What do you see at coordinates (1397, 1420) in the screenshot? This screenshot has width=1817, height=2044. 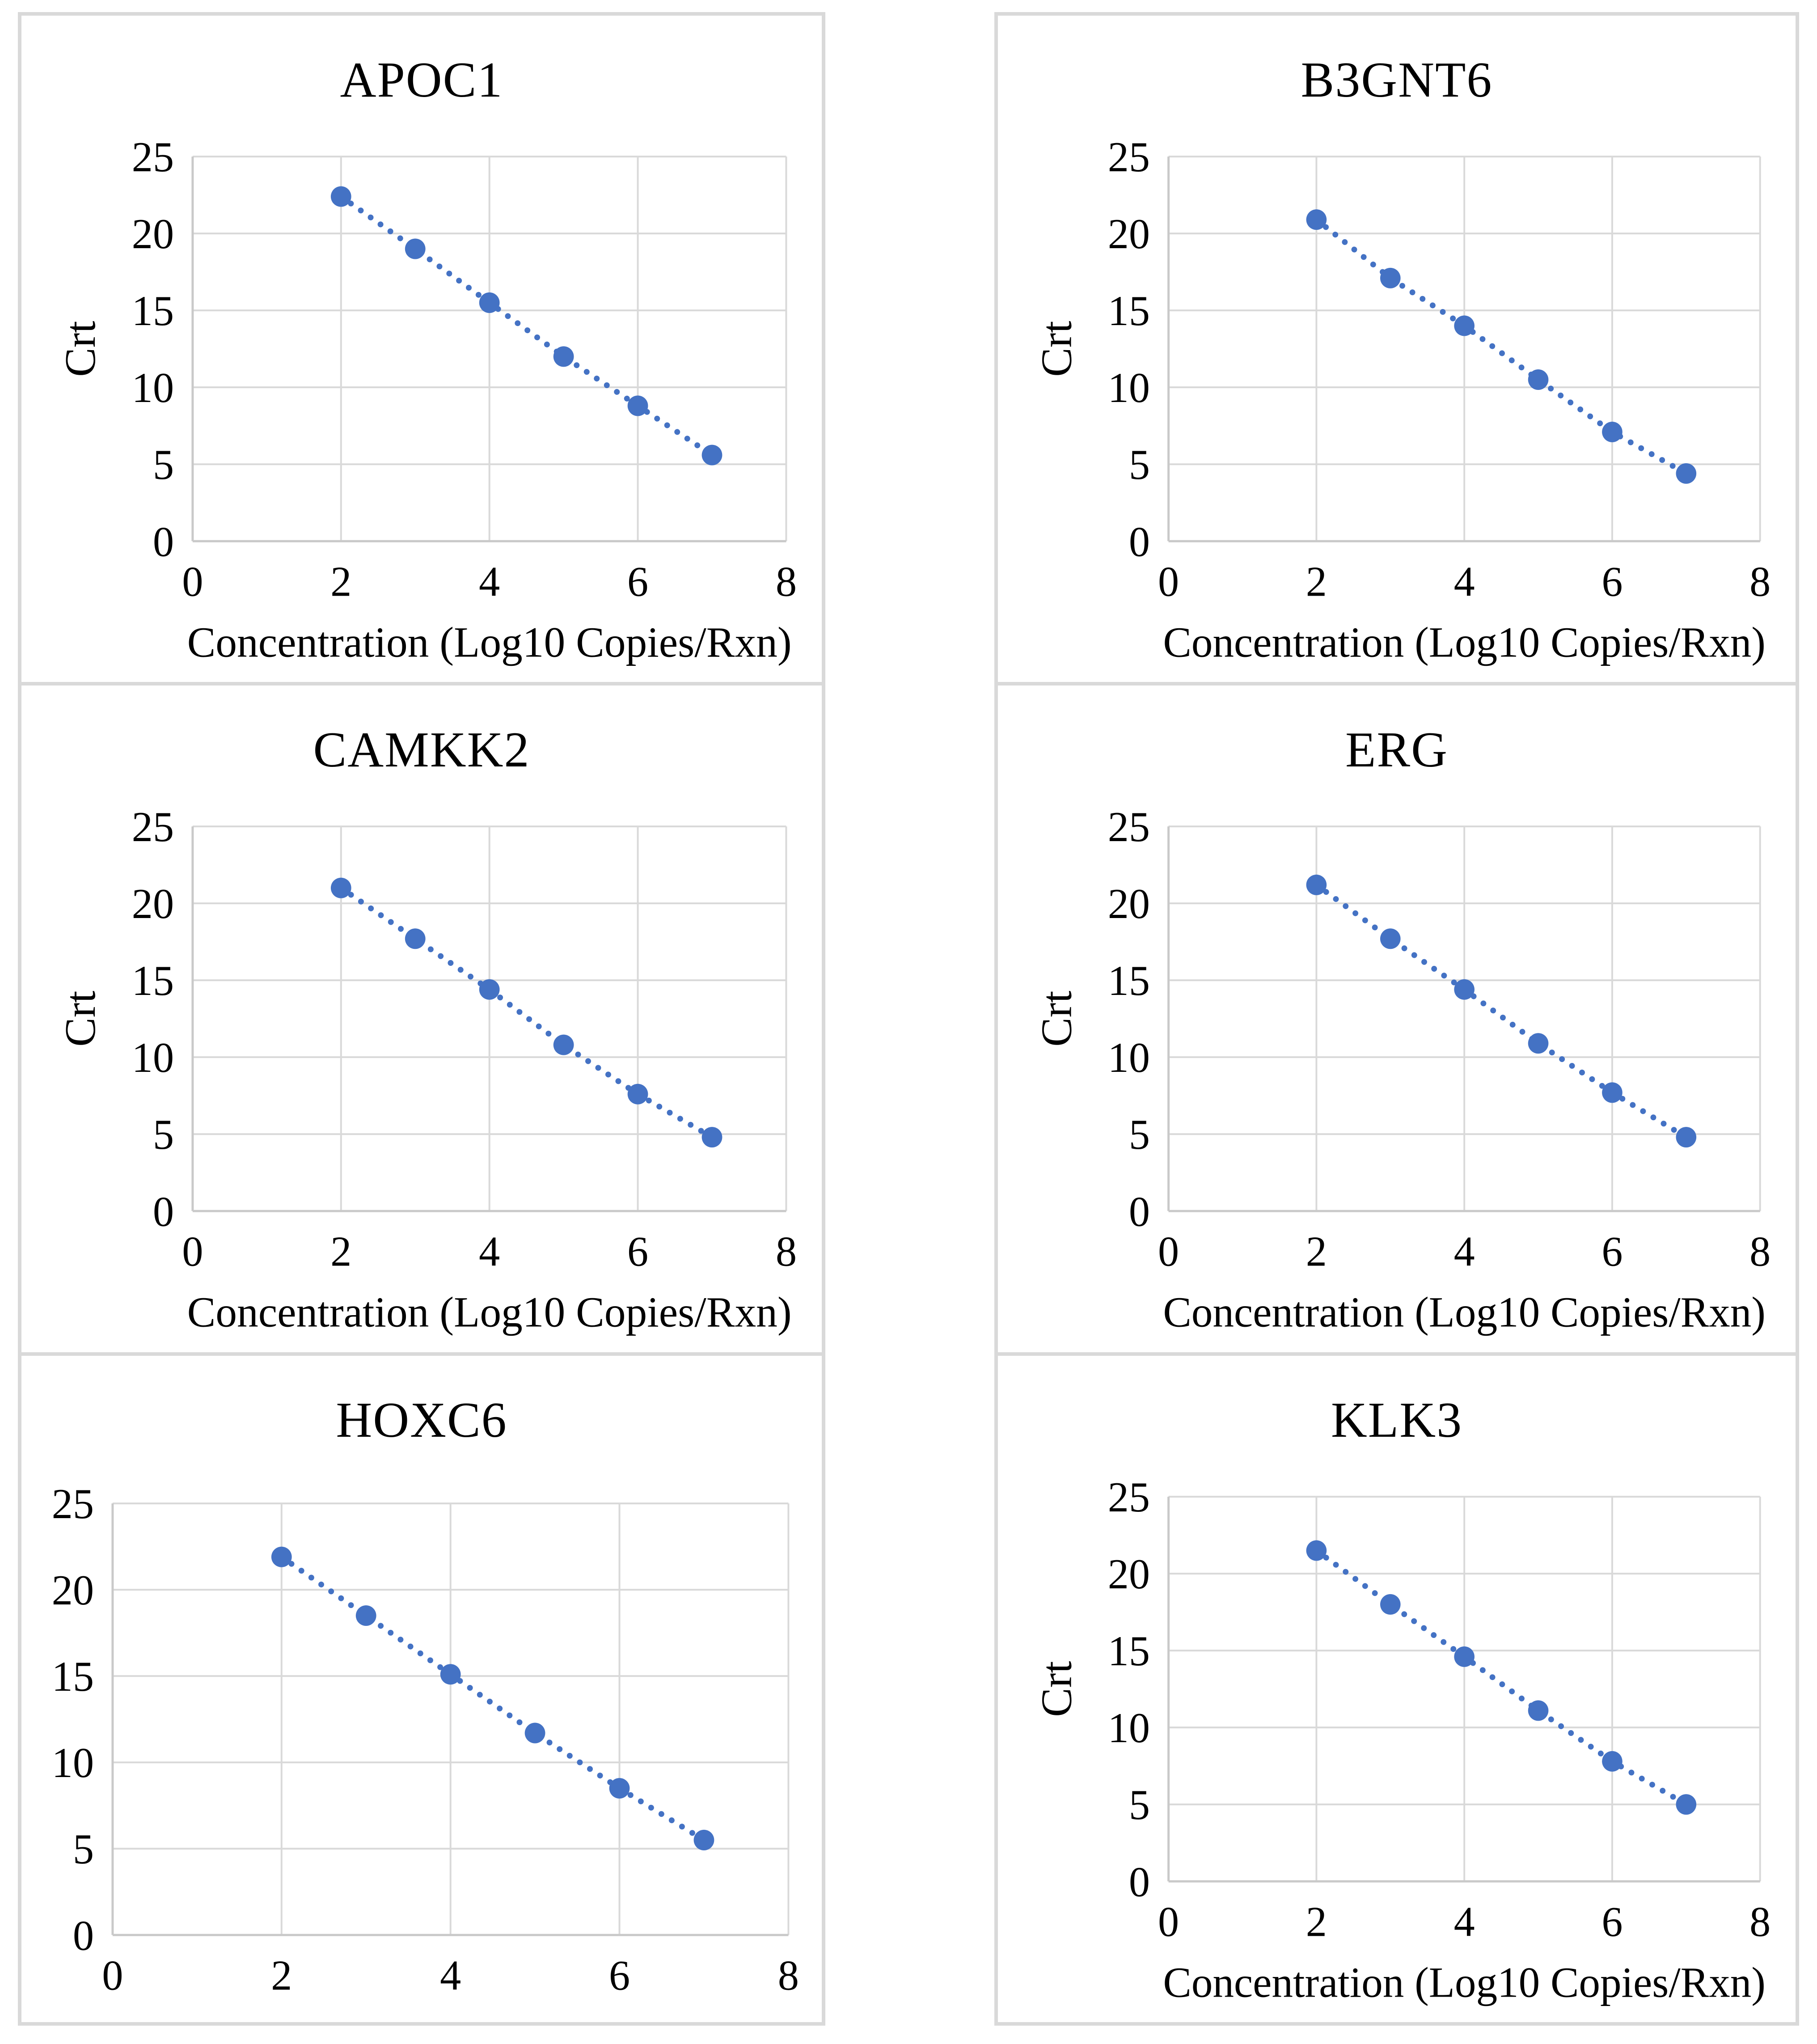 I see `chart-title: KLK3` at bounding box center [1397, 1420].